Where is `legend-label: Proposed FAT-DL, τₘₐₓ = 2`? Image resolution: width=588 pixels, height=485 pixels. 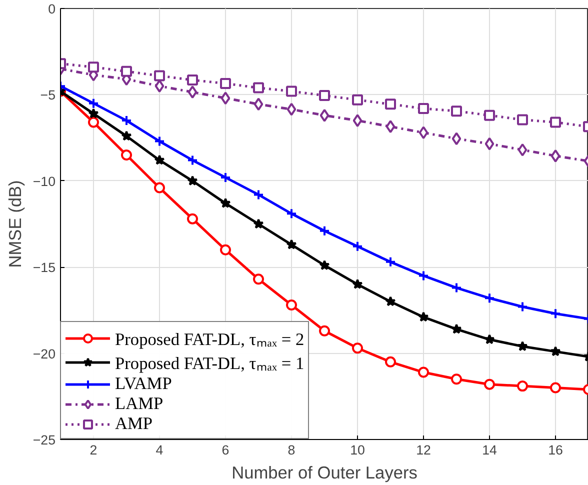
legend-label: Proposed FAT-DL, τₘₐₓ = 2 is located at coordinates (209, 339).